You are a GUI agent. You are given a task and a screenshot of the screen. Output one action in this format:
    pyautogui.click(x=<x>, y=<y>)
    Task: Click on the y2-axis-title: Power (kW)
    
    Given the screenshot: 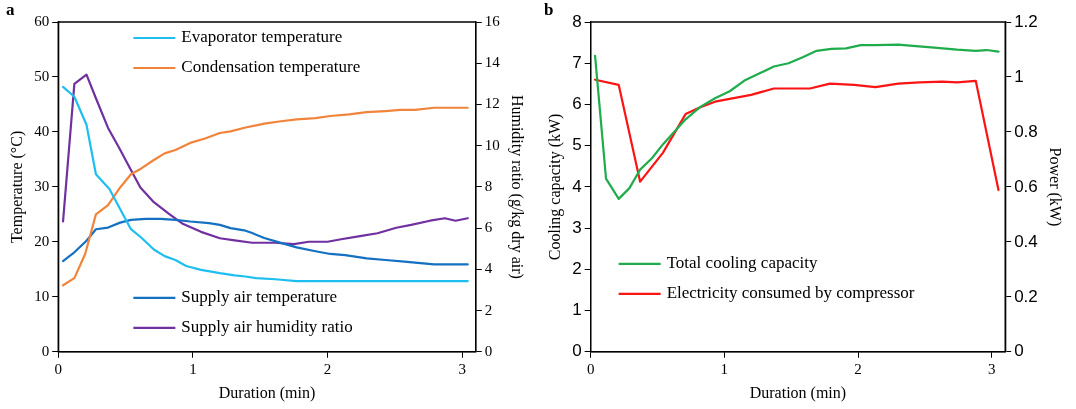 What is the action you would take?
    pyautogui.click(x=1055, y=187)
    